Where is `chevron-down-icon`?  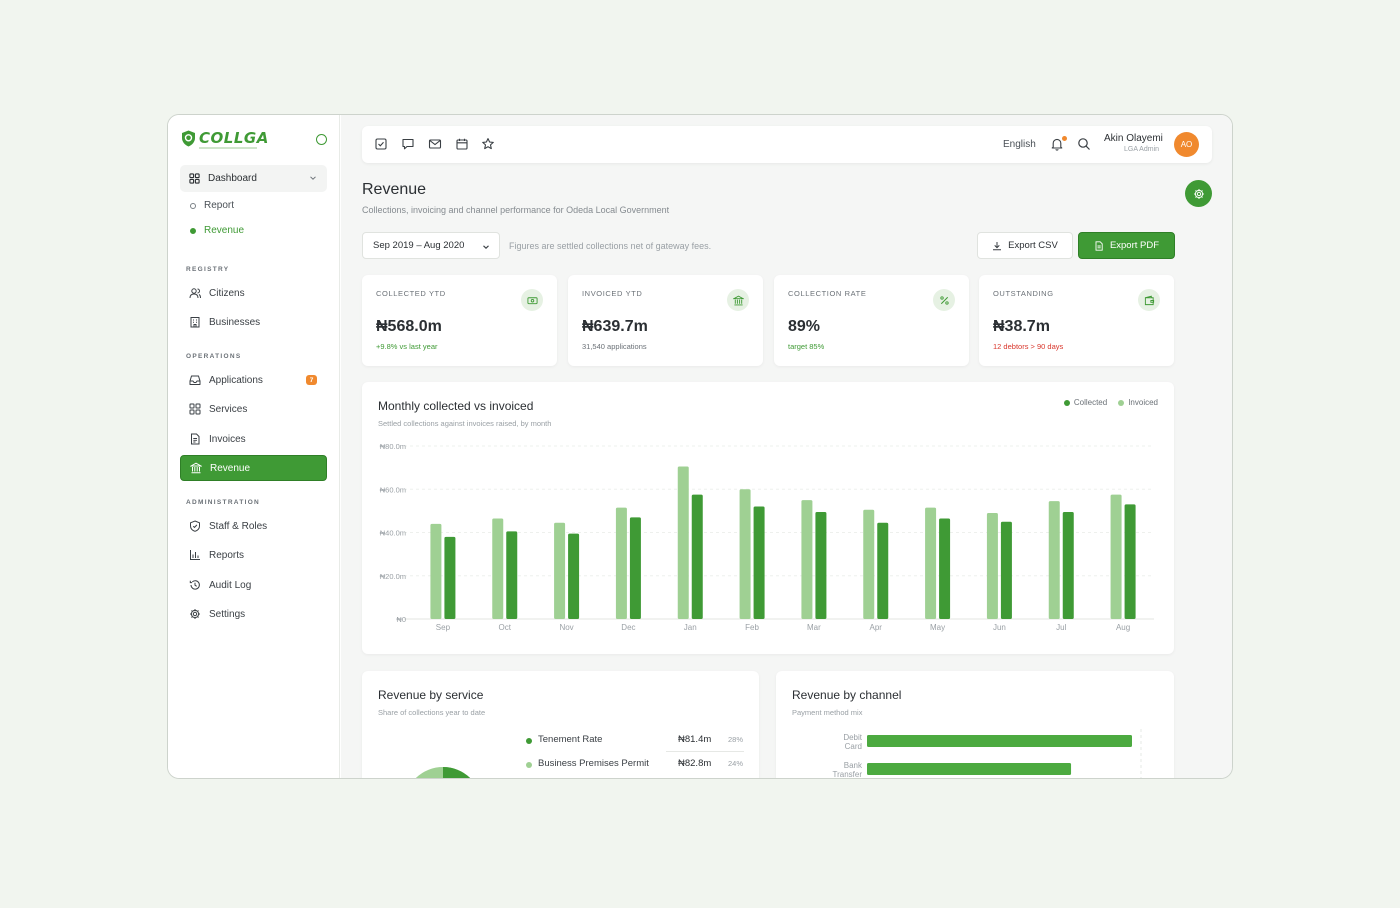
chevron-down-icon is located at coordinates (313, 178).